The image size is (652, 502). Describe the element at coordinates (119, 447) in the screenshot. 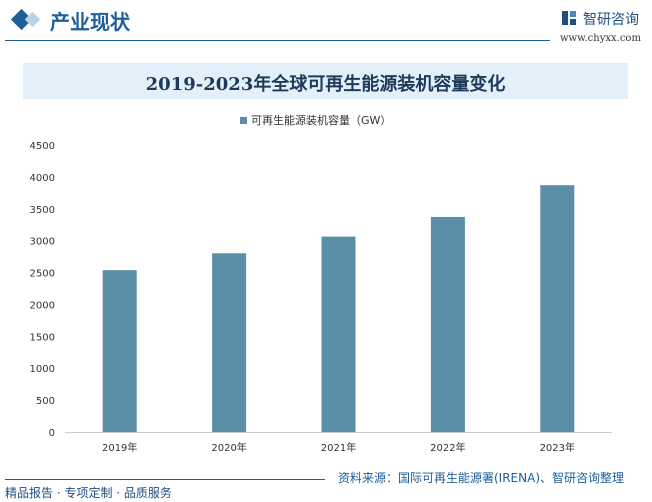

I see `x-tick-label: 2019年` at that location.